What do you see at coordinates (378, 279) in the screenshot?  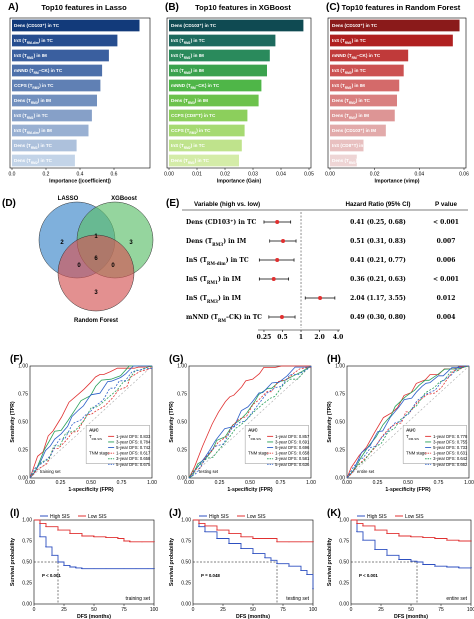 I see `hr-text: 0.36 (0.21, 0.63)` at bounding box center [378, 279].